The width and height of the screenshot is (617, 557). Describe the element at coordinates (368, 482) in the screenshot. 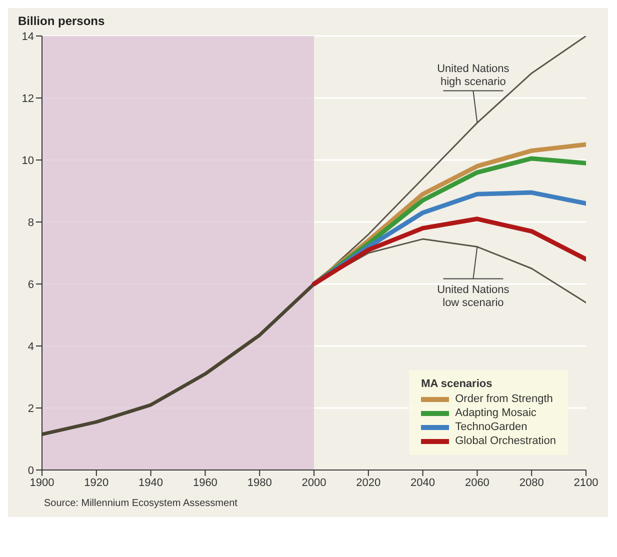

I see `x-tick-label: 2020` at that location.